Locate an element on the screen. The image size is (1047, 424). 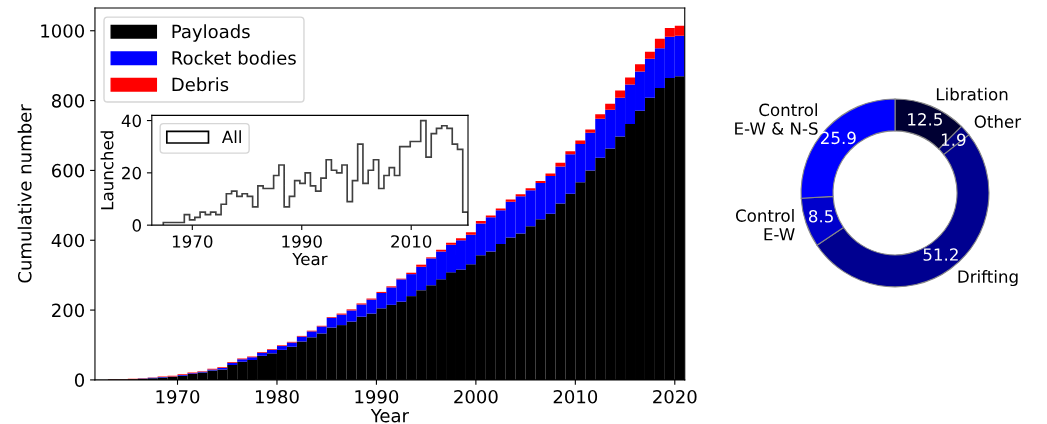
y-axis-title: Cumulative number is located at coordinates (24, 193).